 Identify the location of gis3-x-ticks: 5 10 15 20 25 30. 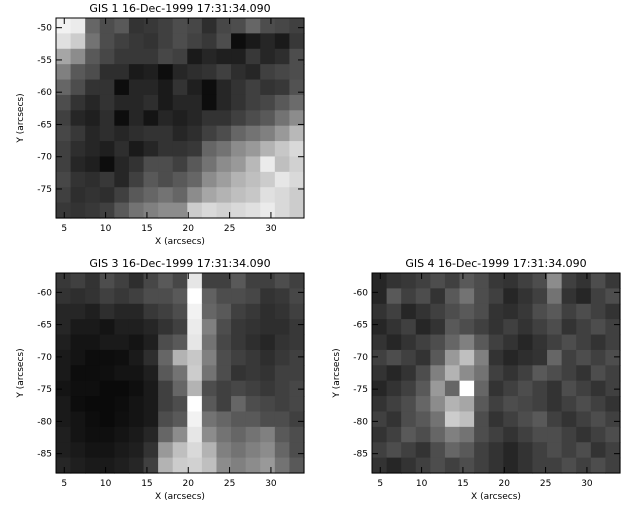
(169, 381).